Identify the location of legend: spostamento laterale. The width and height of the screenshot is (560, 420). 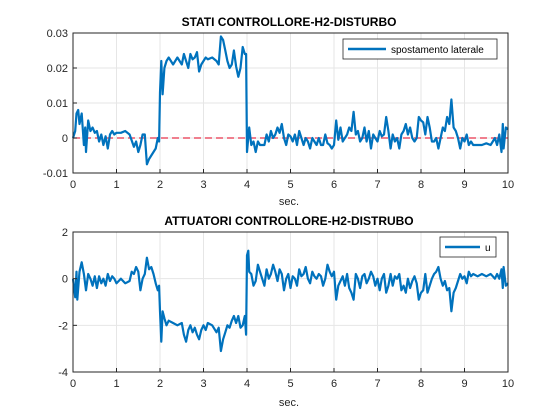
(420, 49).